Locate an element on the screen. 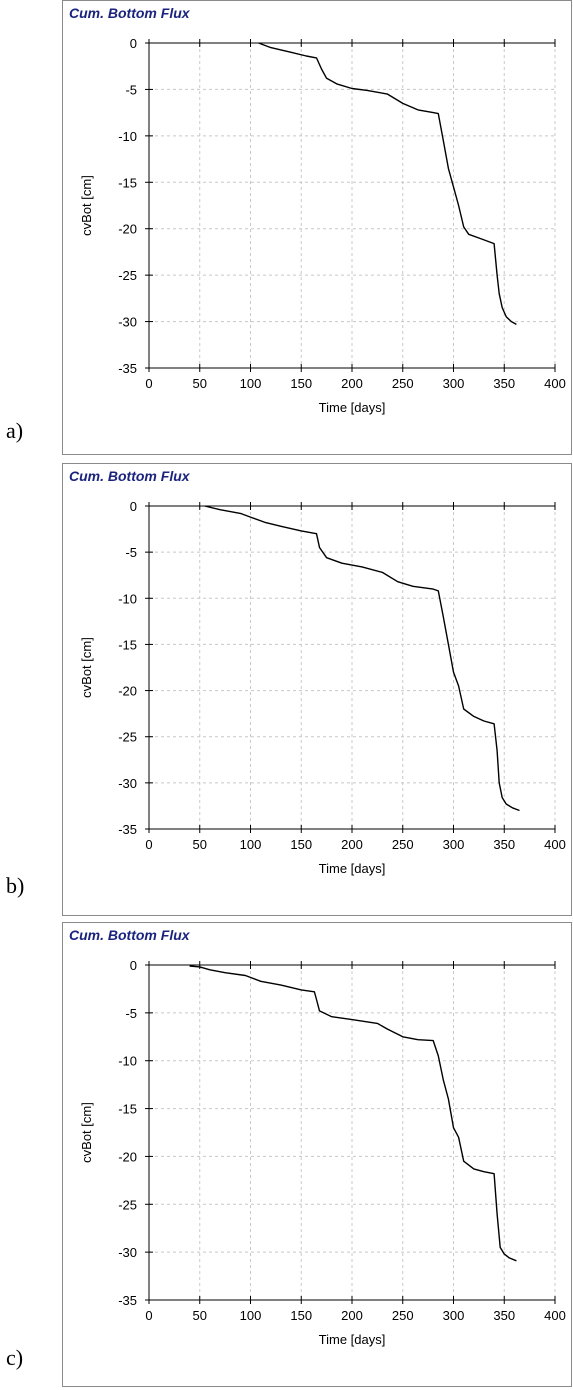  panel-label: a) is located at coordinates (15, 430).